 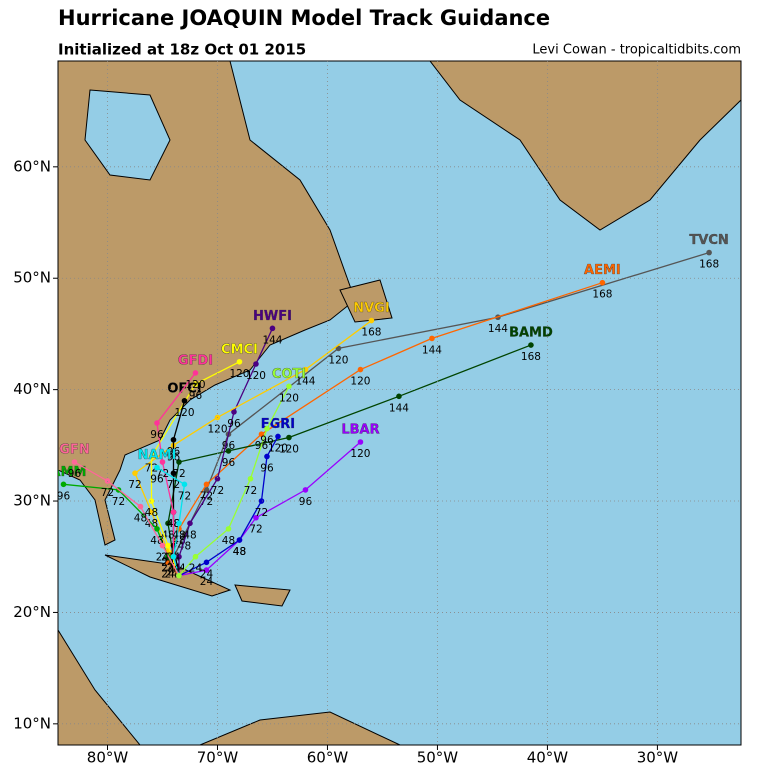 What do you see at coordinates (531, 333) in the screenshot?
I see `track-name: BAMD` at bounding box center [531, 333].